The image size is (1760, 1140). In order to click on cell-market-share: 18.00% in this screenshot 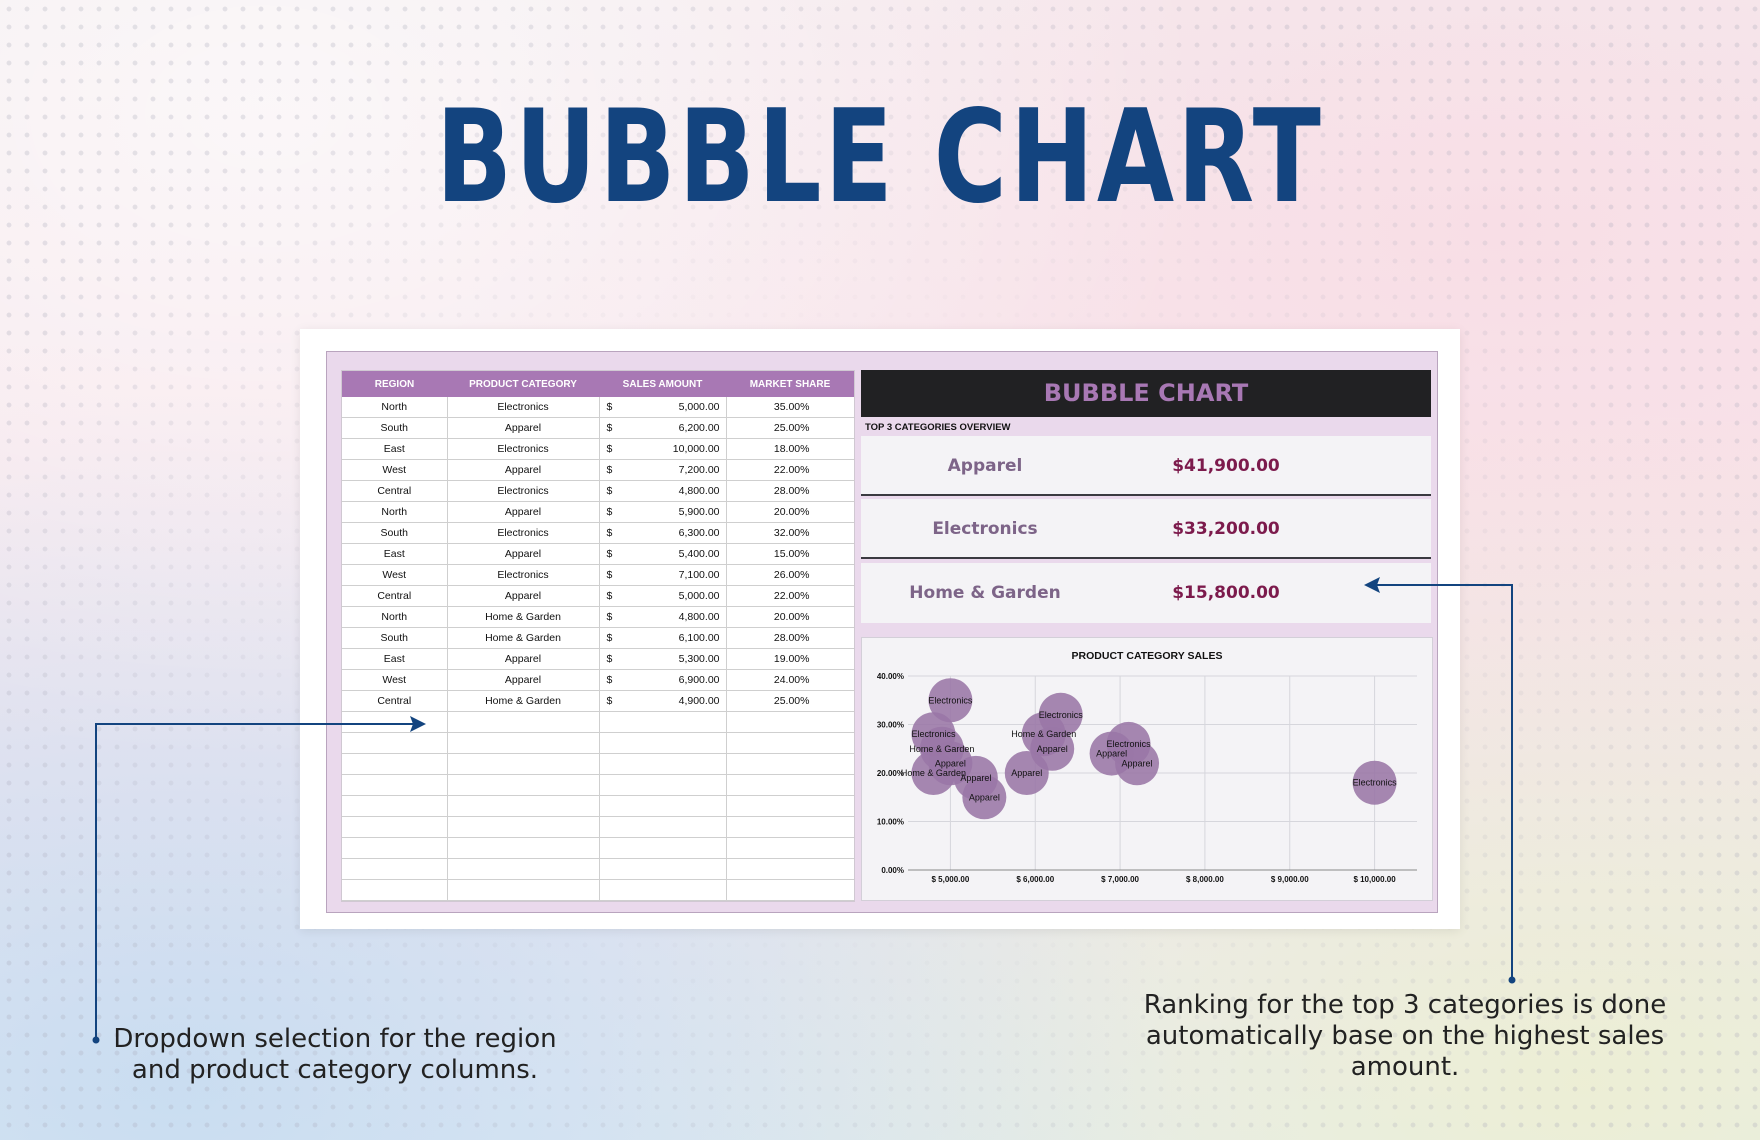, I will do `click(790, 449)`.